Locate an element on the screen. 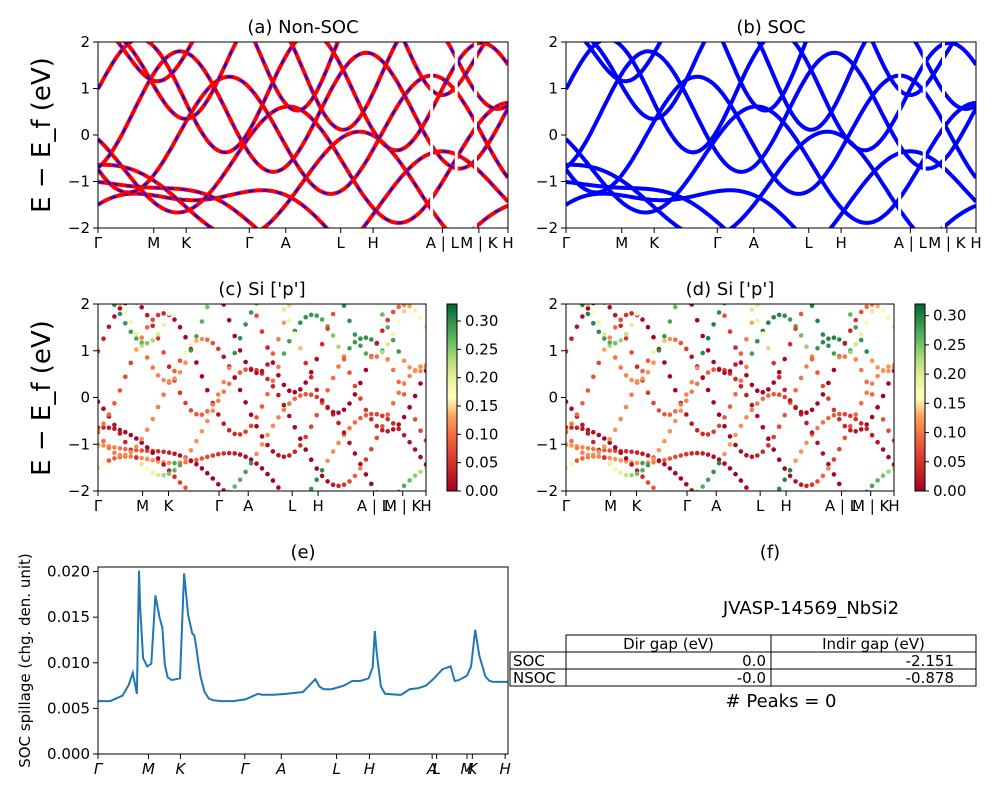 This screenshot has height=800, width=1000. colorbar-tick-label: 0.25 is located at coordinates (949, 345).